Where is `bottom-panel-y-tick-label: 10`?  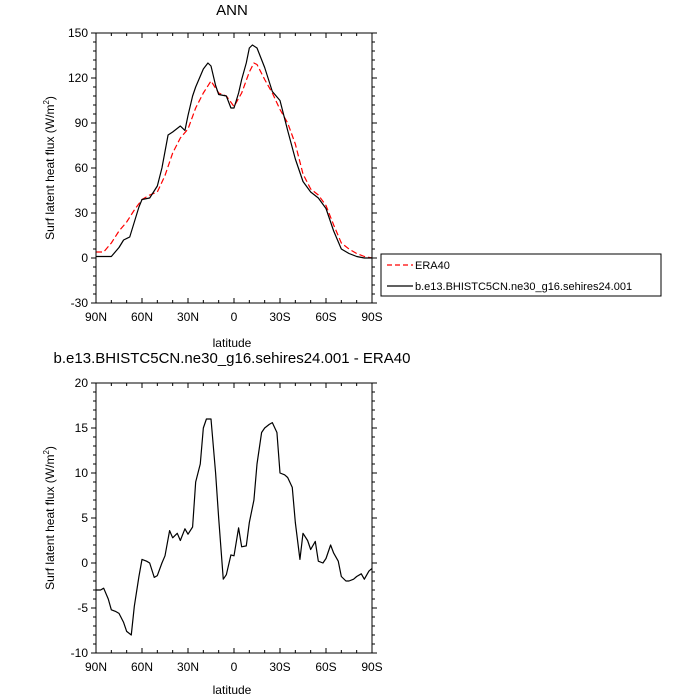 bottom-panel-y-tick-label: 10 is located at coordinates (82, 473).